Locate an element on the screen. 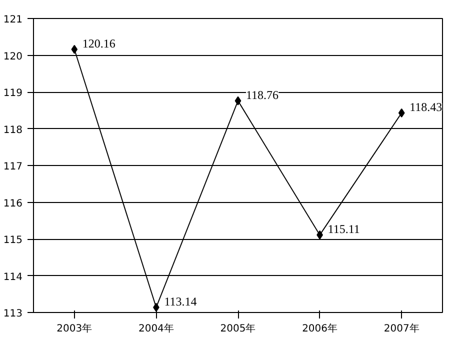 This screenshot has height=350, width=456. y-tick-label: 113 is located at coordinates (13, 314).